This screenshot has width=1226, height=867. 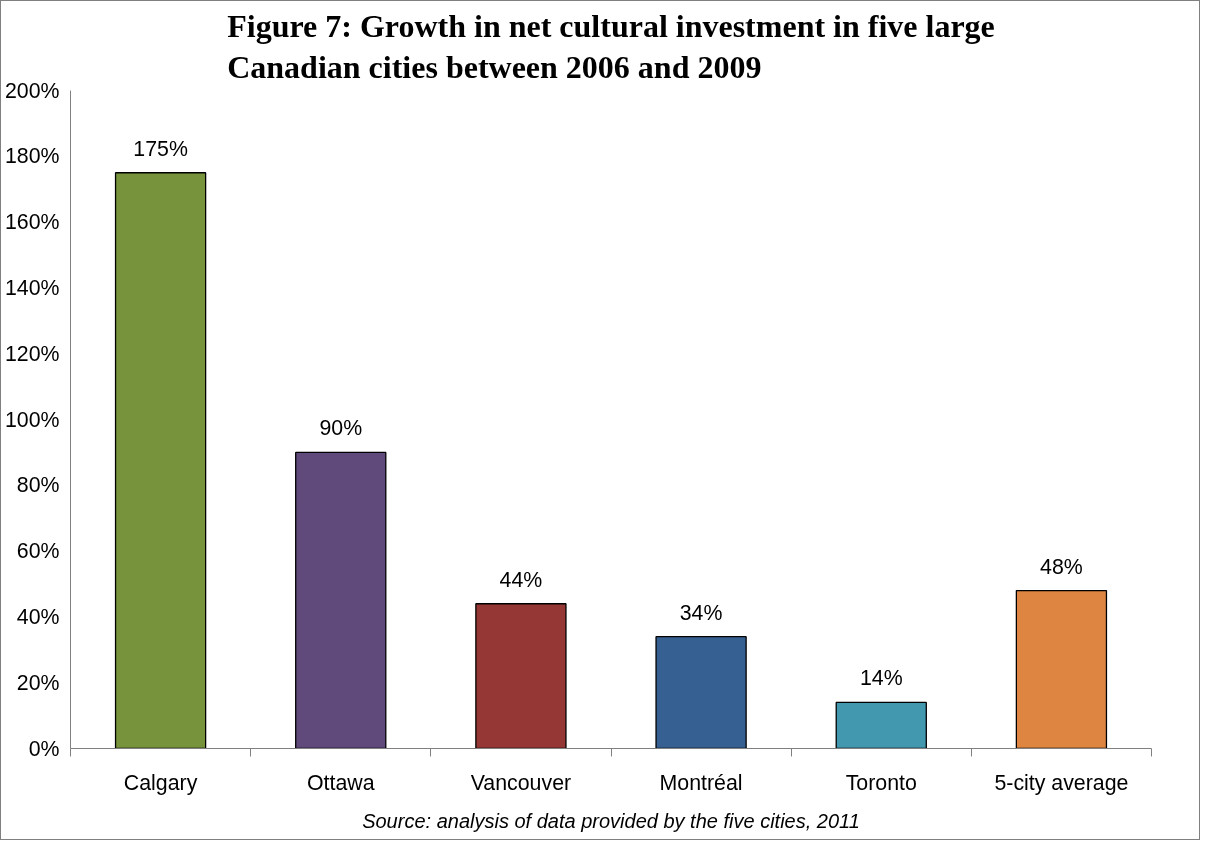 What do you see at coordinates (44, 748) in the screenshot?
I see `y-tick-label: 0%` at bounding box center [44, 748].